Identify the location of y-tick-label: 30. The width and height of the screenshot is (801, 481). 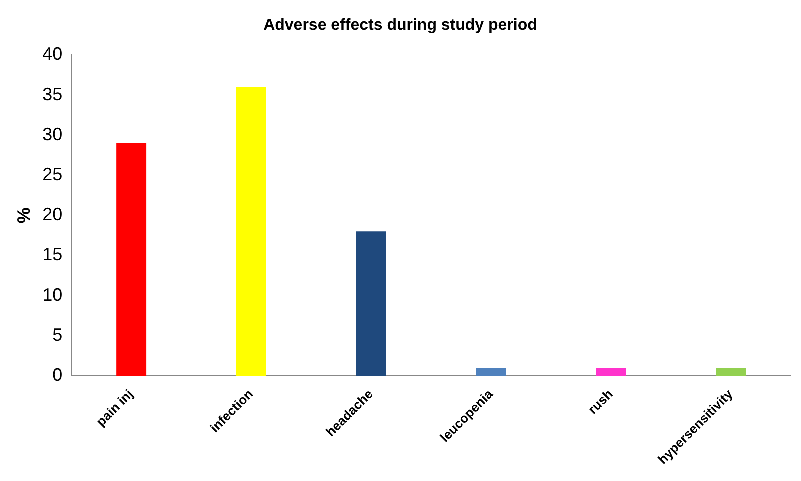
(52, 134).